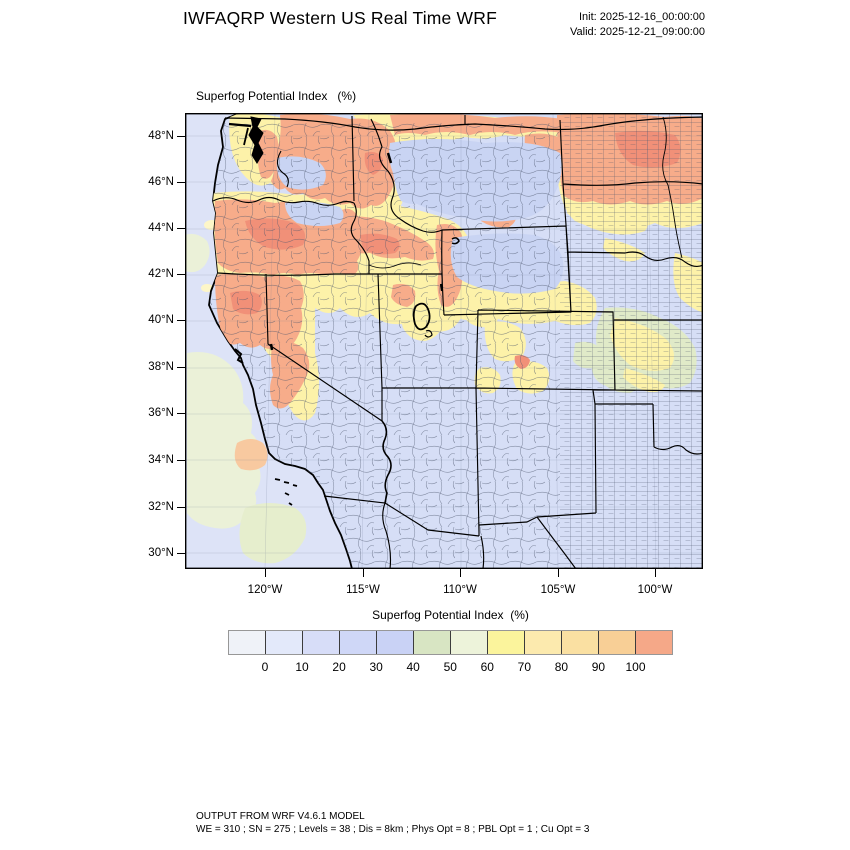 The image size is (850, 850). What do you see at coordinates (339, 667) in the screenshot?
I see `colorbar-tick-label: 20` at bounding box center [339, 667].